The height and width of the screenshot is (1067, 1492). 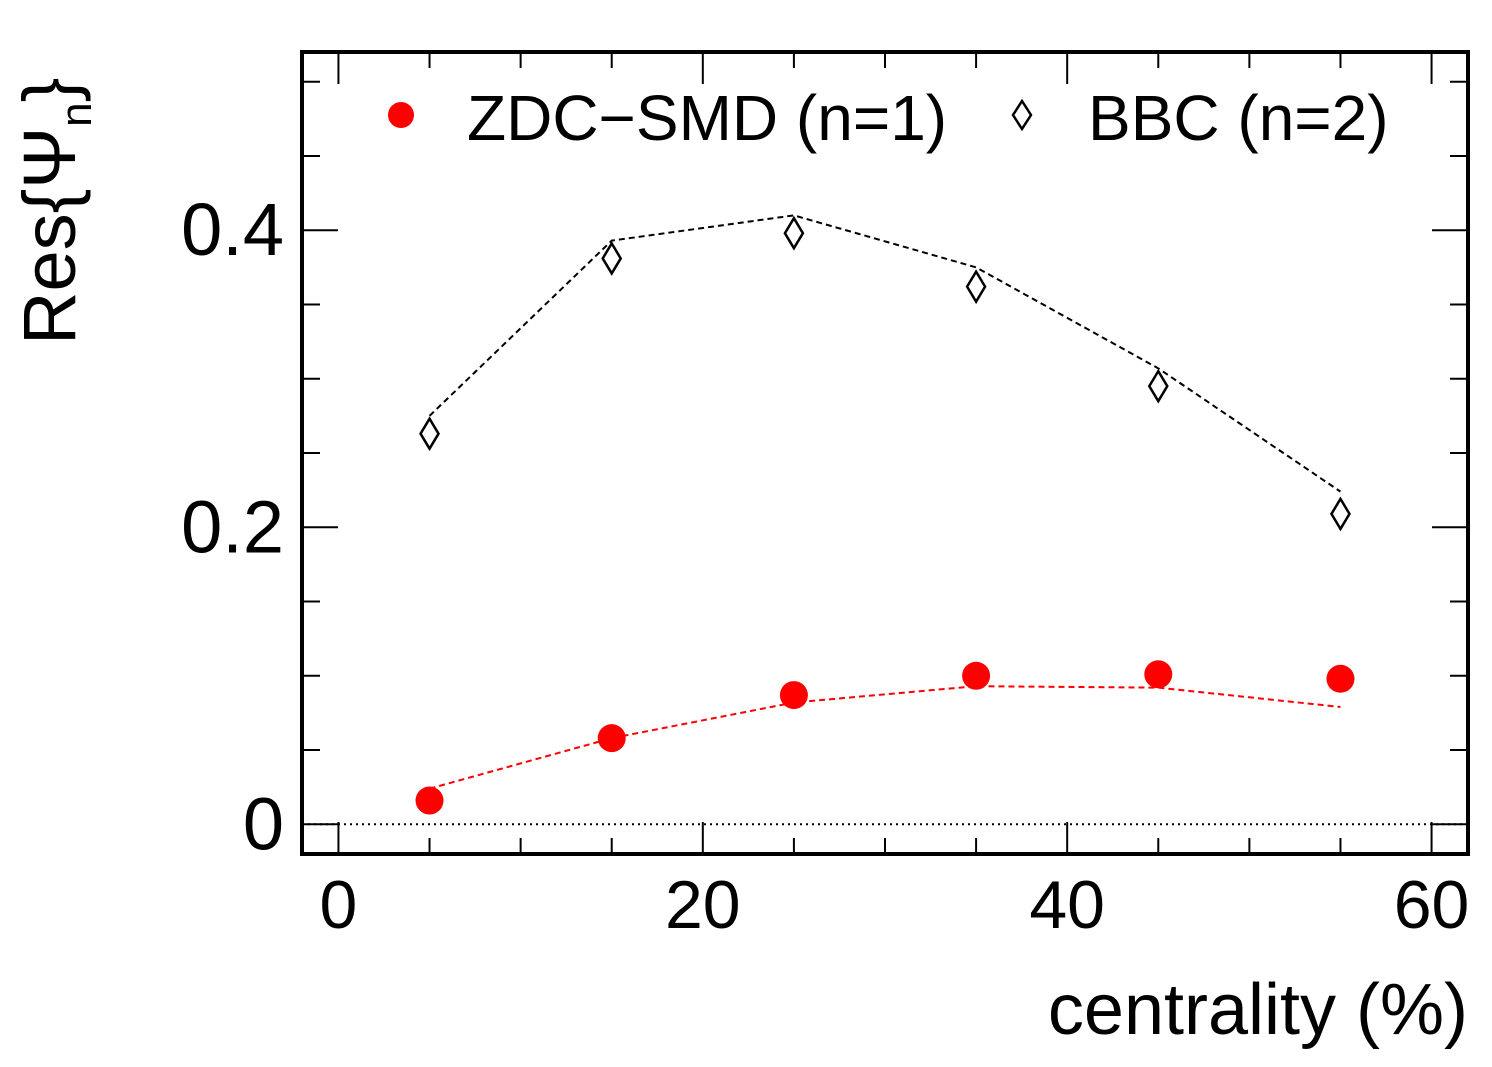 I want to click on x-tick-label: 20, so click(x=703, y=905).